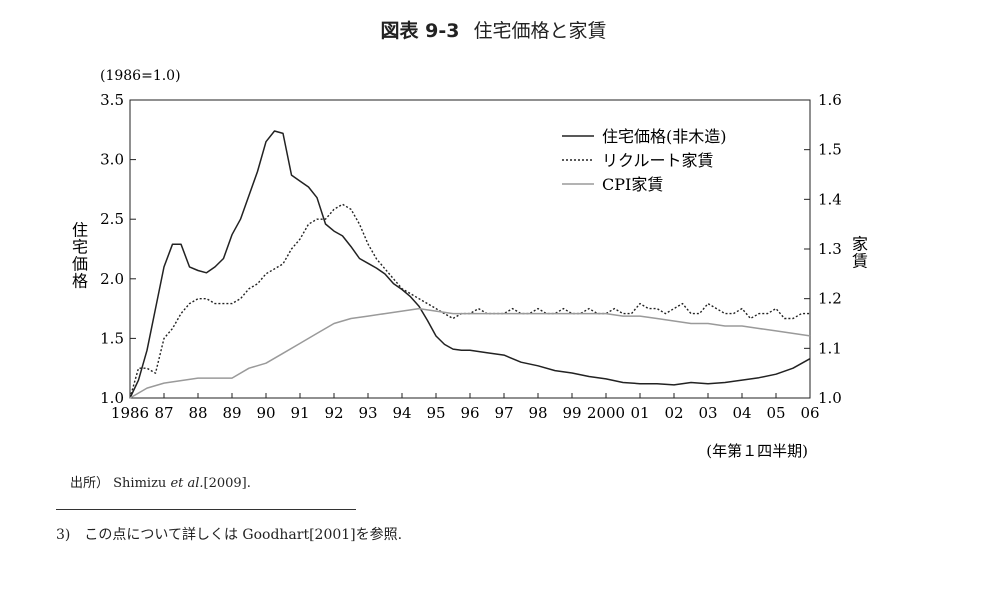  What do you see at coordinates (112, 219) in the screenshot?
I see `left-tick-label: 2.5` at bounding box center [112, 219].